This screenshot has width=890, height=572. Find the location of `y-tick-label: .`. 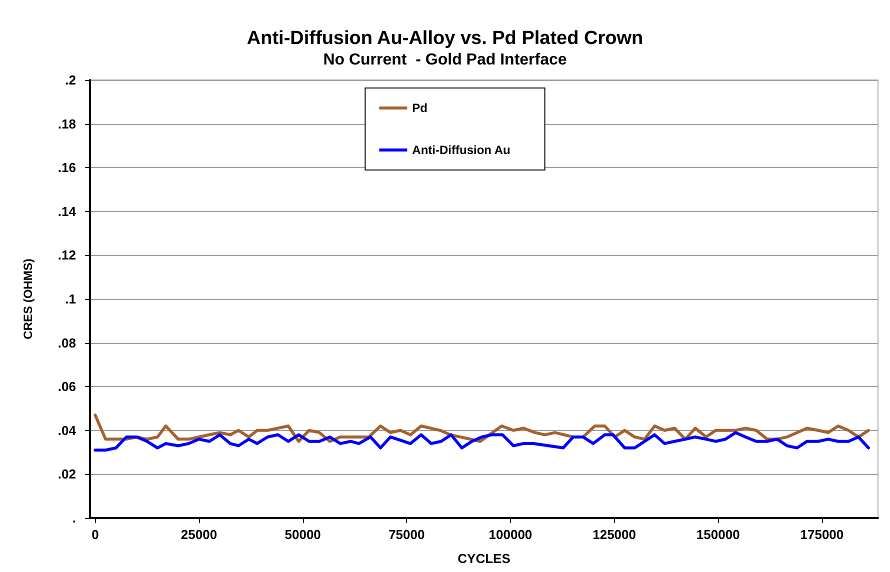

y-tick-label: . is located at coordinates (74, 518).